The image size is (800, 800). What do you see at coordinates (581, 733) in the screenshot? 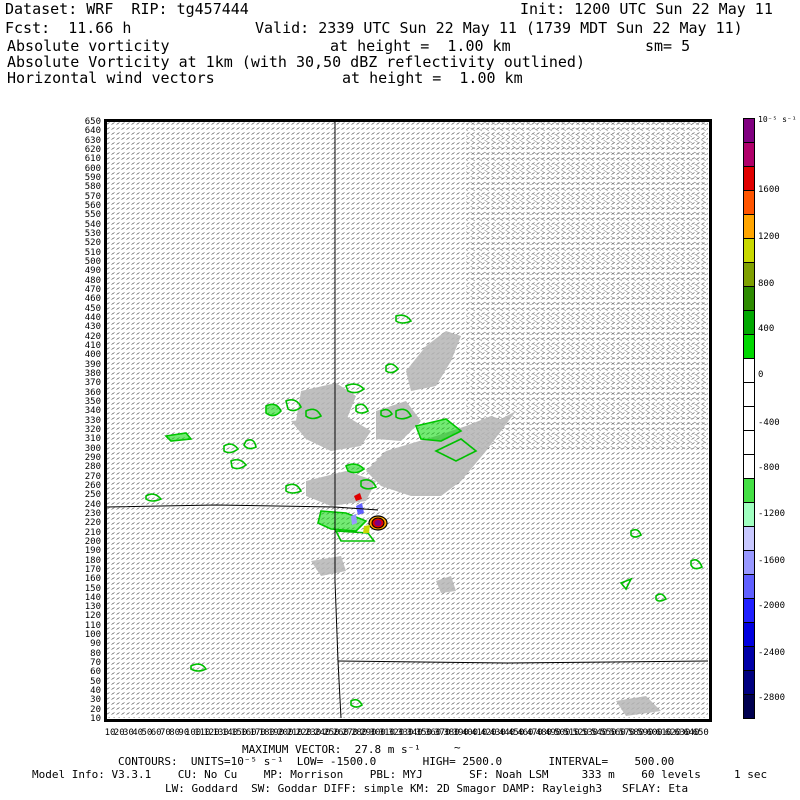
I see `x-tick-label: 520` at bounding box center [581, 733].